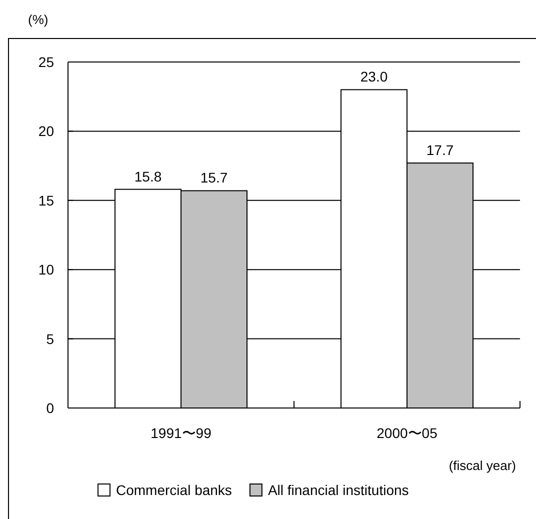  Describe the element at coordinates (148, 176) in the screenshot. I see `text: 15.8` at that location.